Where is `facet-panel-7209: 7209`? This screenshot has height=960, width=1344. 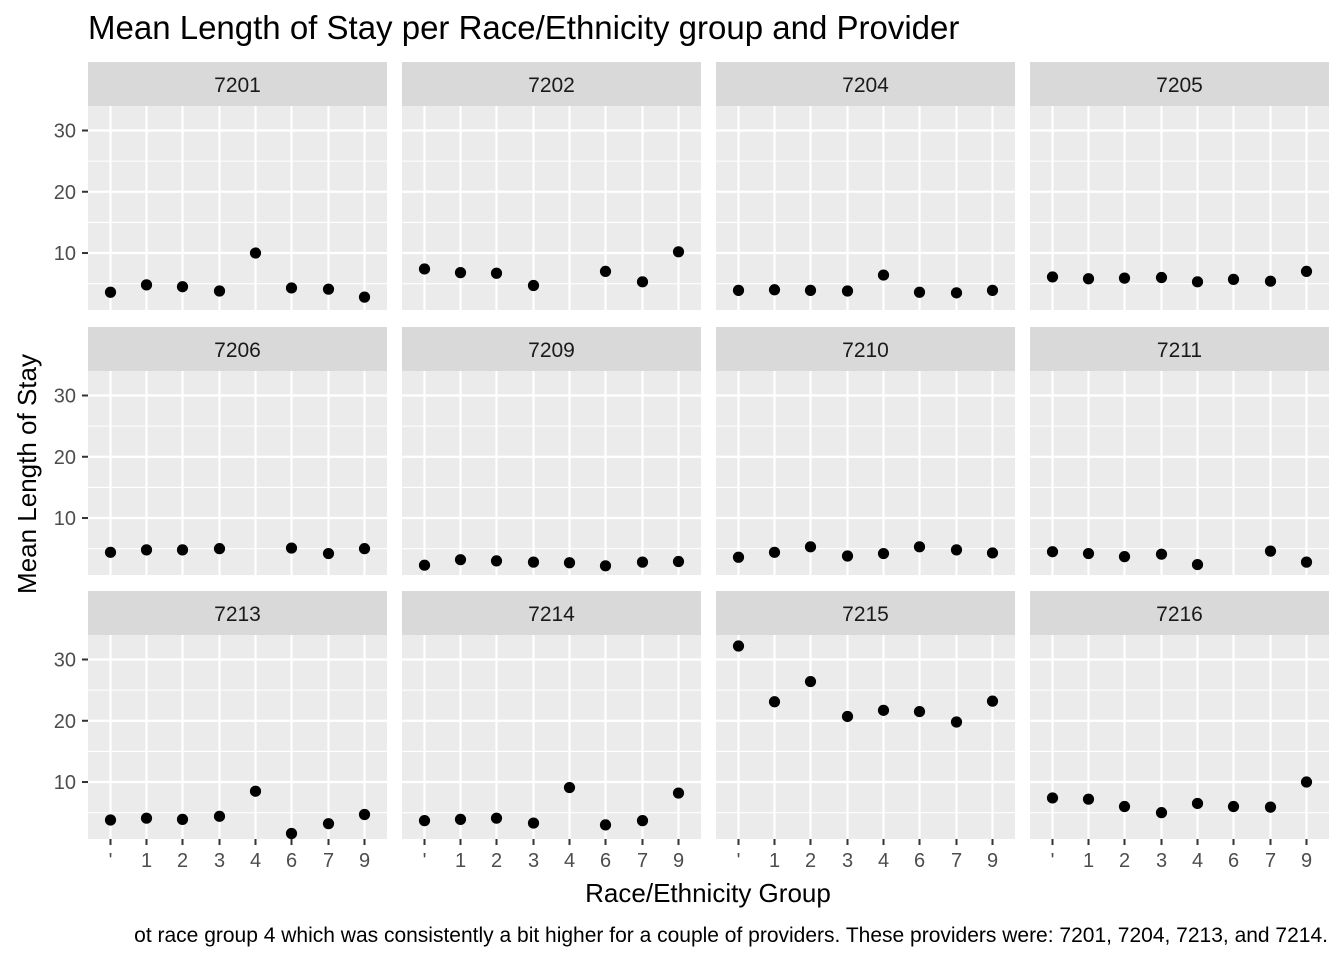
facet-panel-7209: 7209 is located at coordinates (551, 451).